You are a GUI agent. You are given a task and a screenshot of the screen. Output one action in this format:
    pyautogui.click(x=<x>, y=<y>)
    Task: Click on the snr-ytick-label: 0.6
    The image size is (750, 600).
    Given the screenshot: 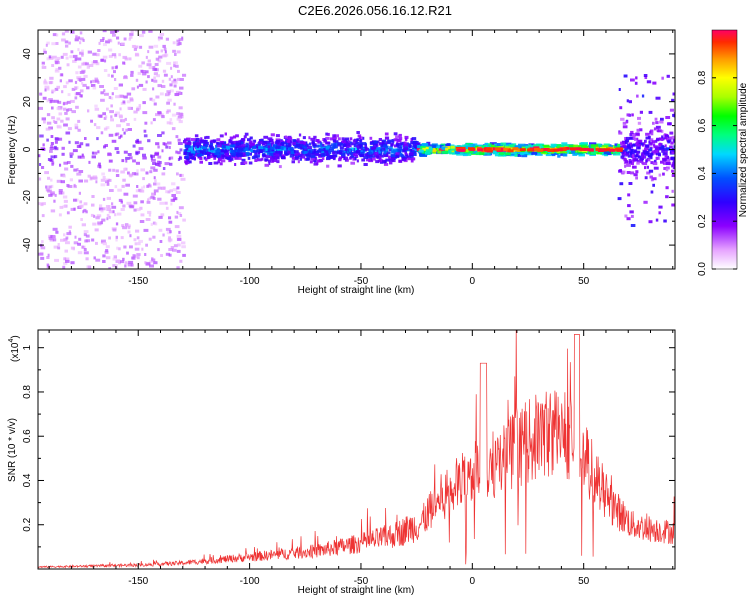 What is the action you would take?
    pyautogui.click(x=27, y=436)
    